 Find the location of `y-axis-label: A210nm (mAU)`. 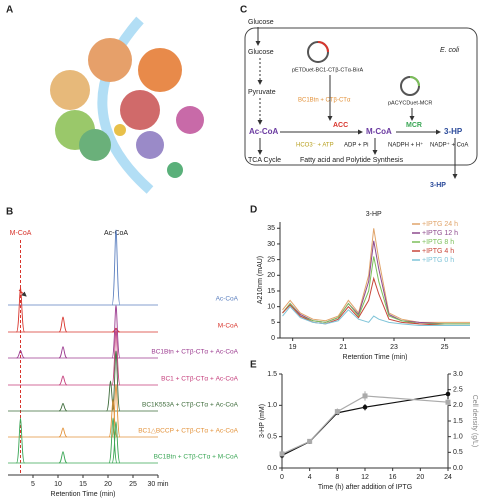

y-axis-label: A210nm (mAU) is located at coordinates (260, 280).